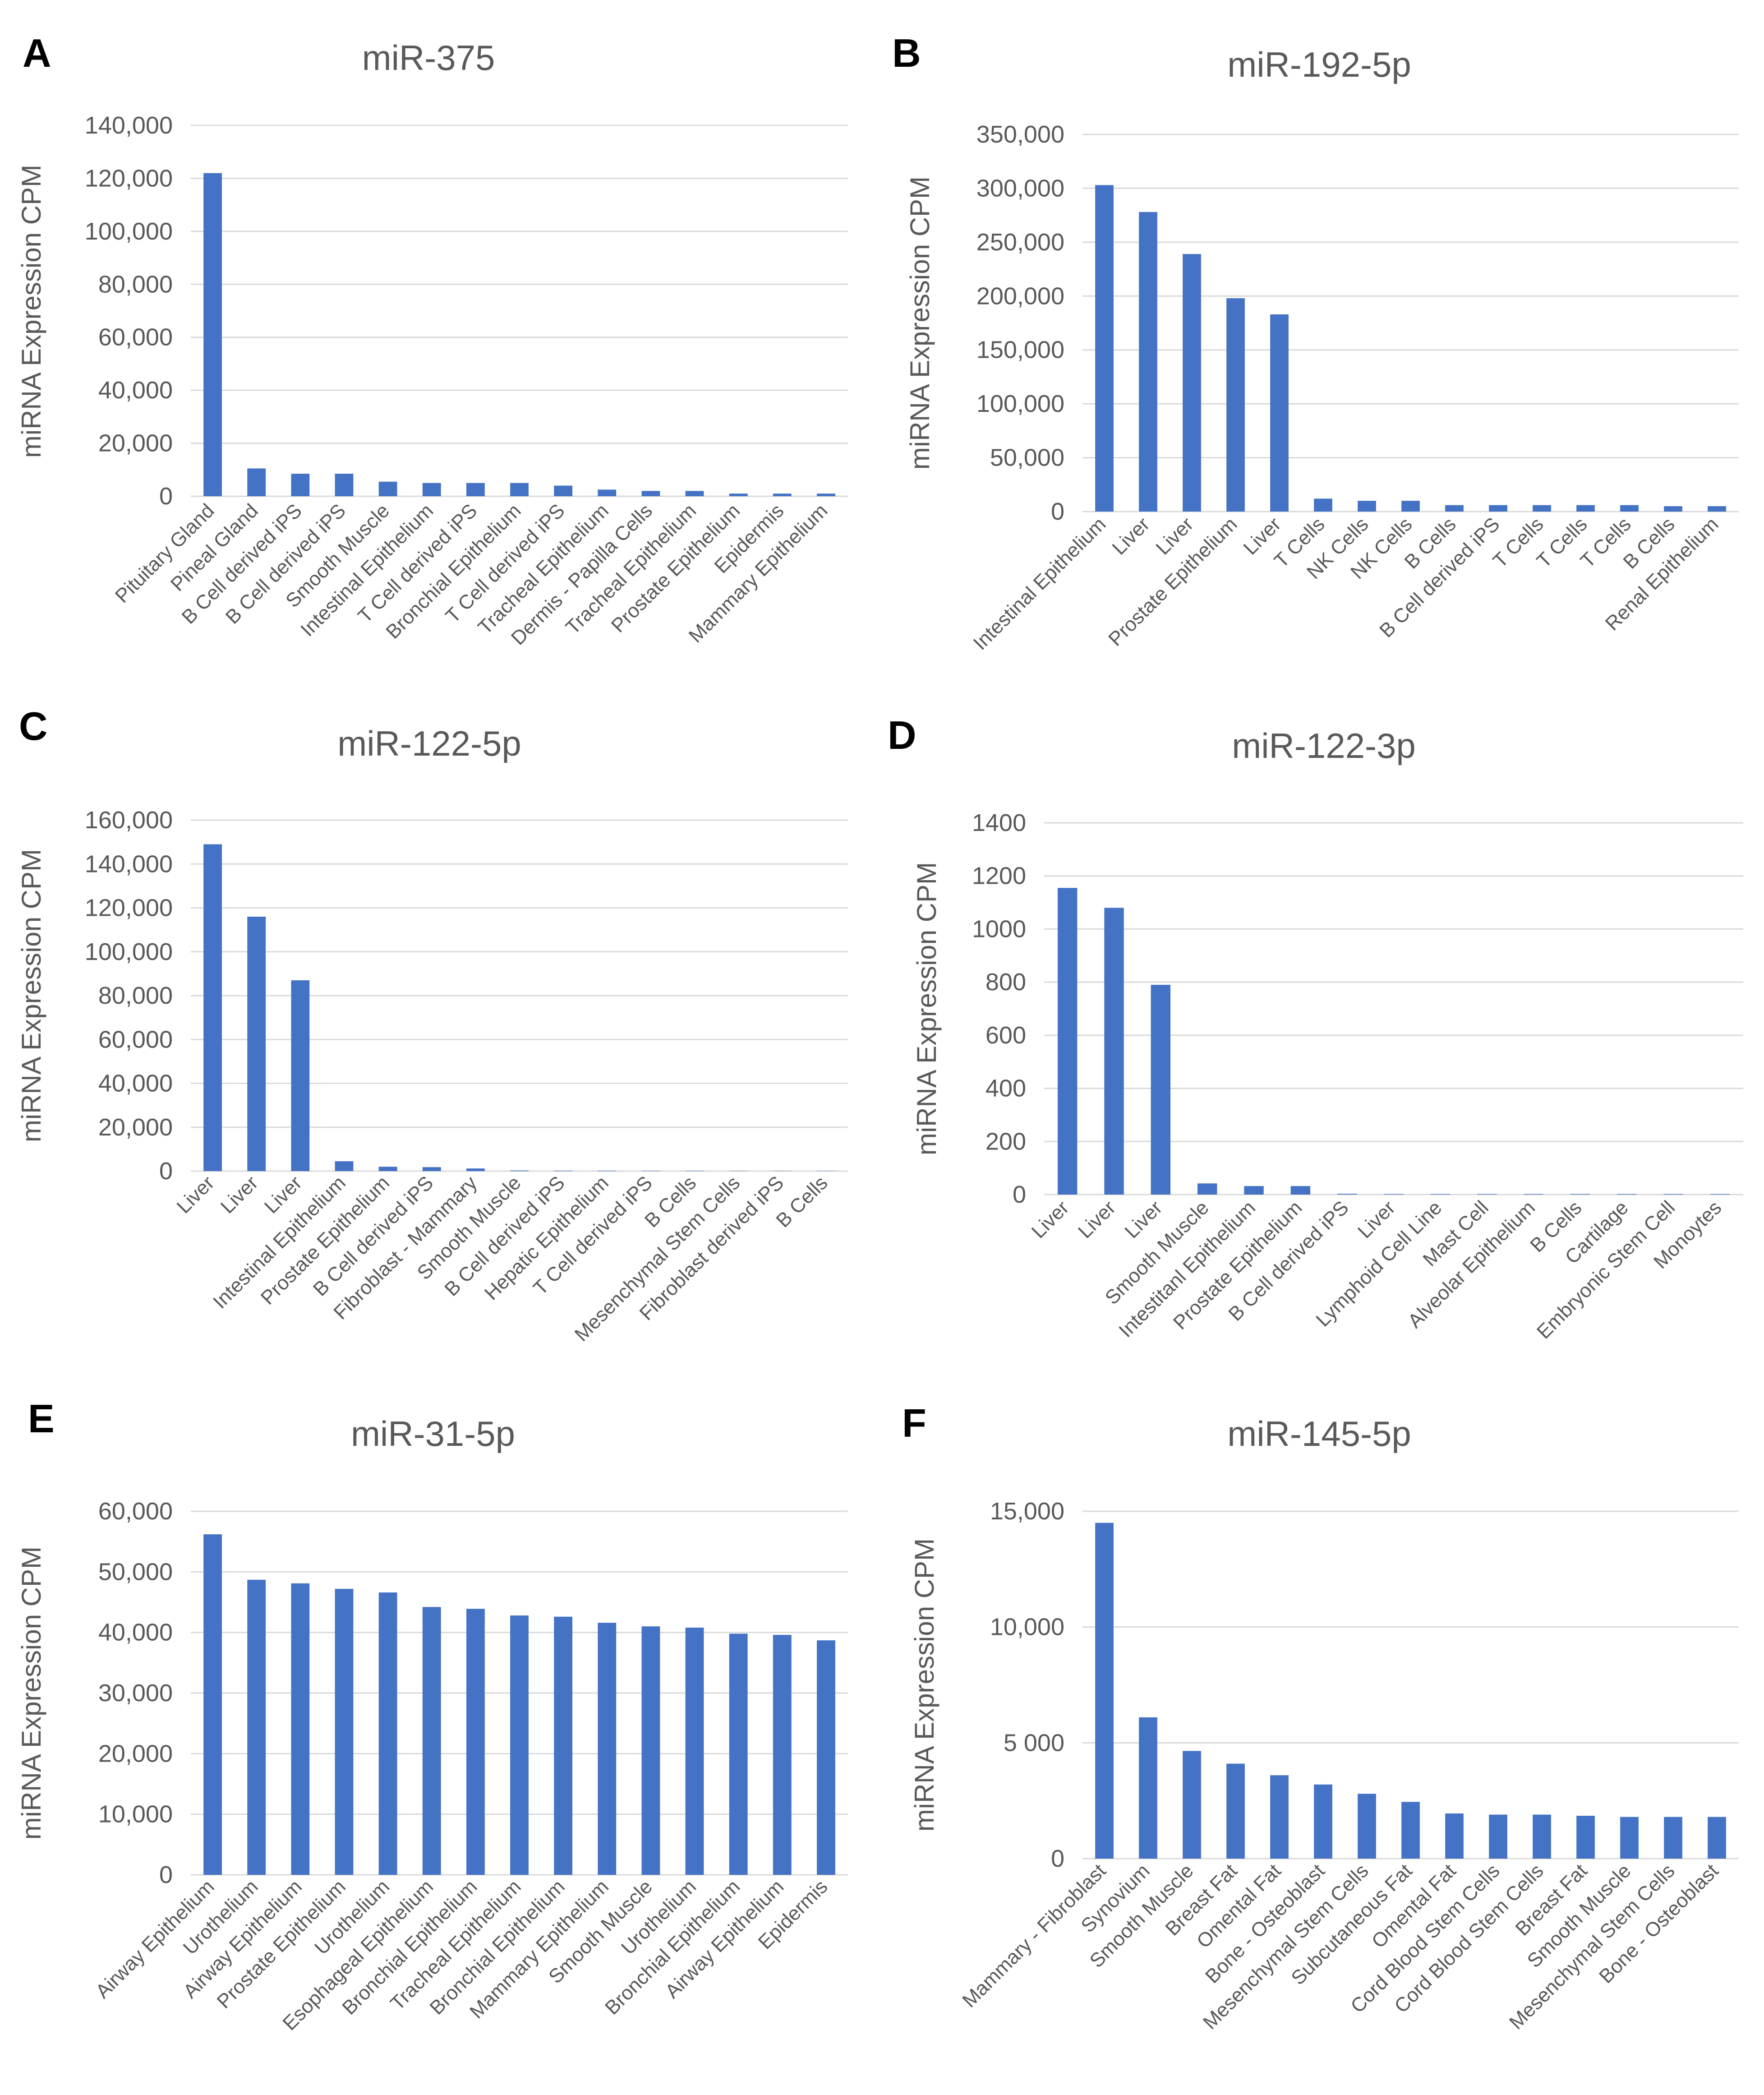 The width and height of the screenshot is (1764, 2095). What do you see at coordinates (1027, 1511) in the screenshot?
I see `y-tick-label: 15,000` at bounding box center [1027, 1511].